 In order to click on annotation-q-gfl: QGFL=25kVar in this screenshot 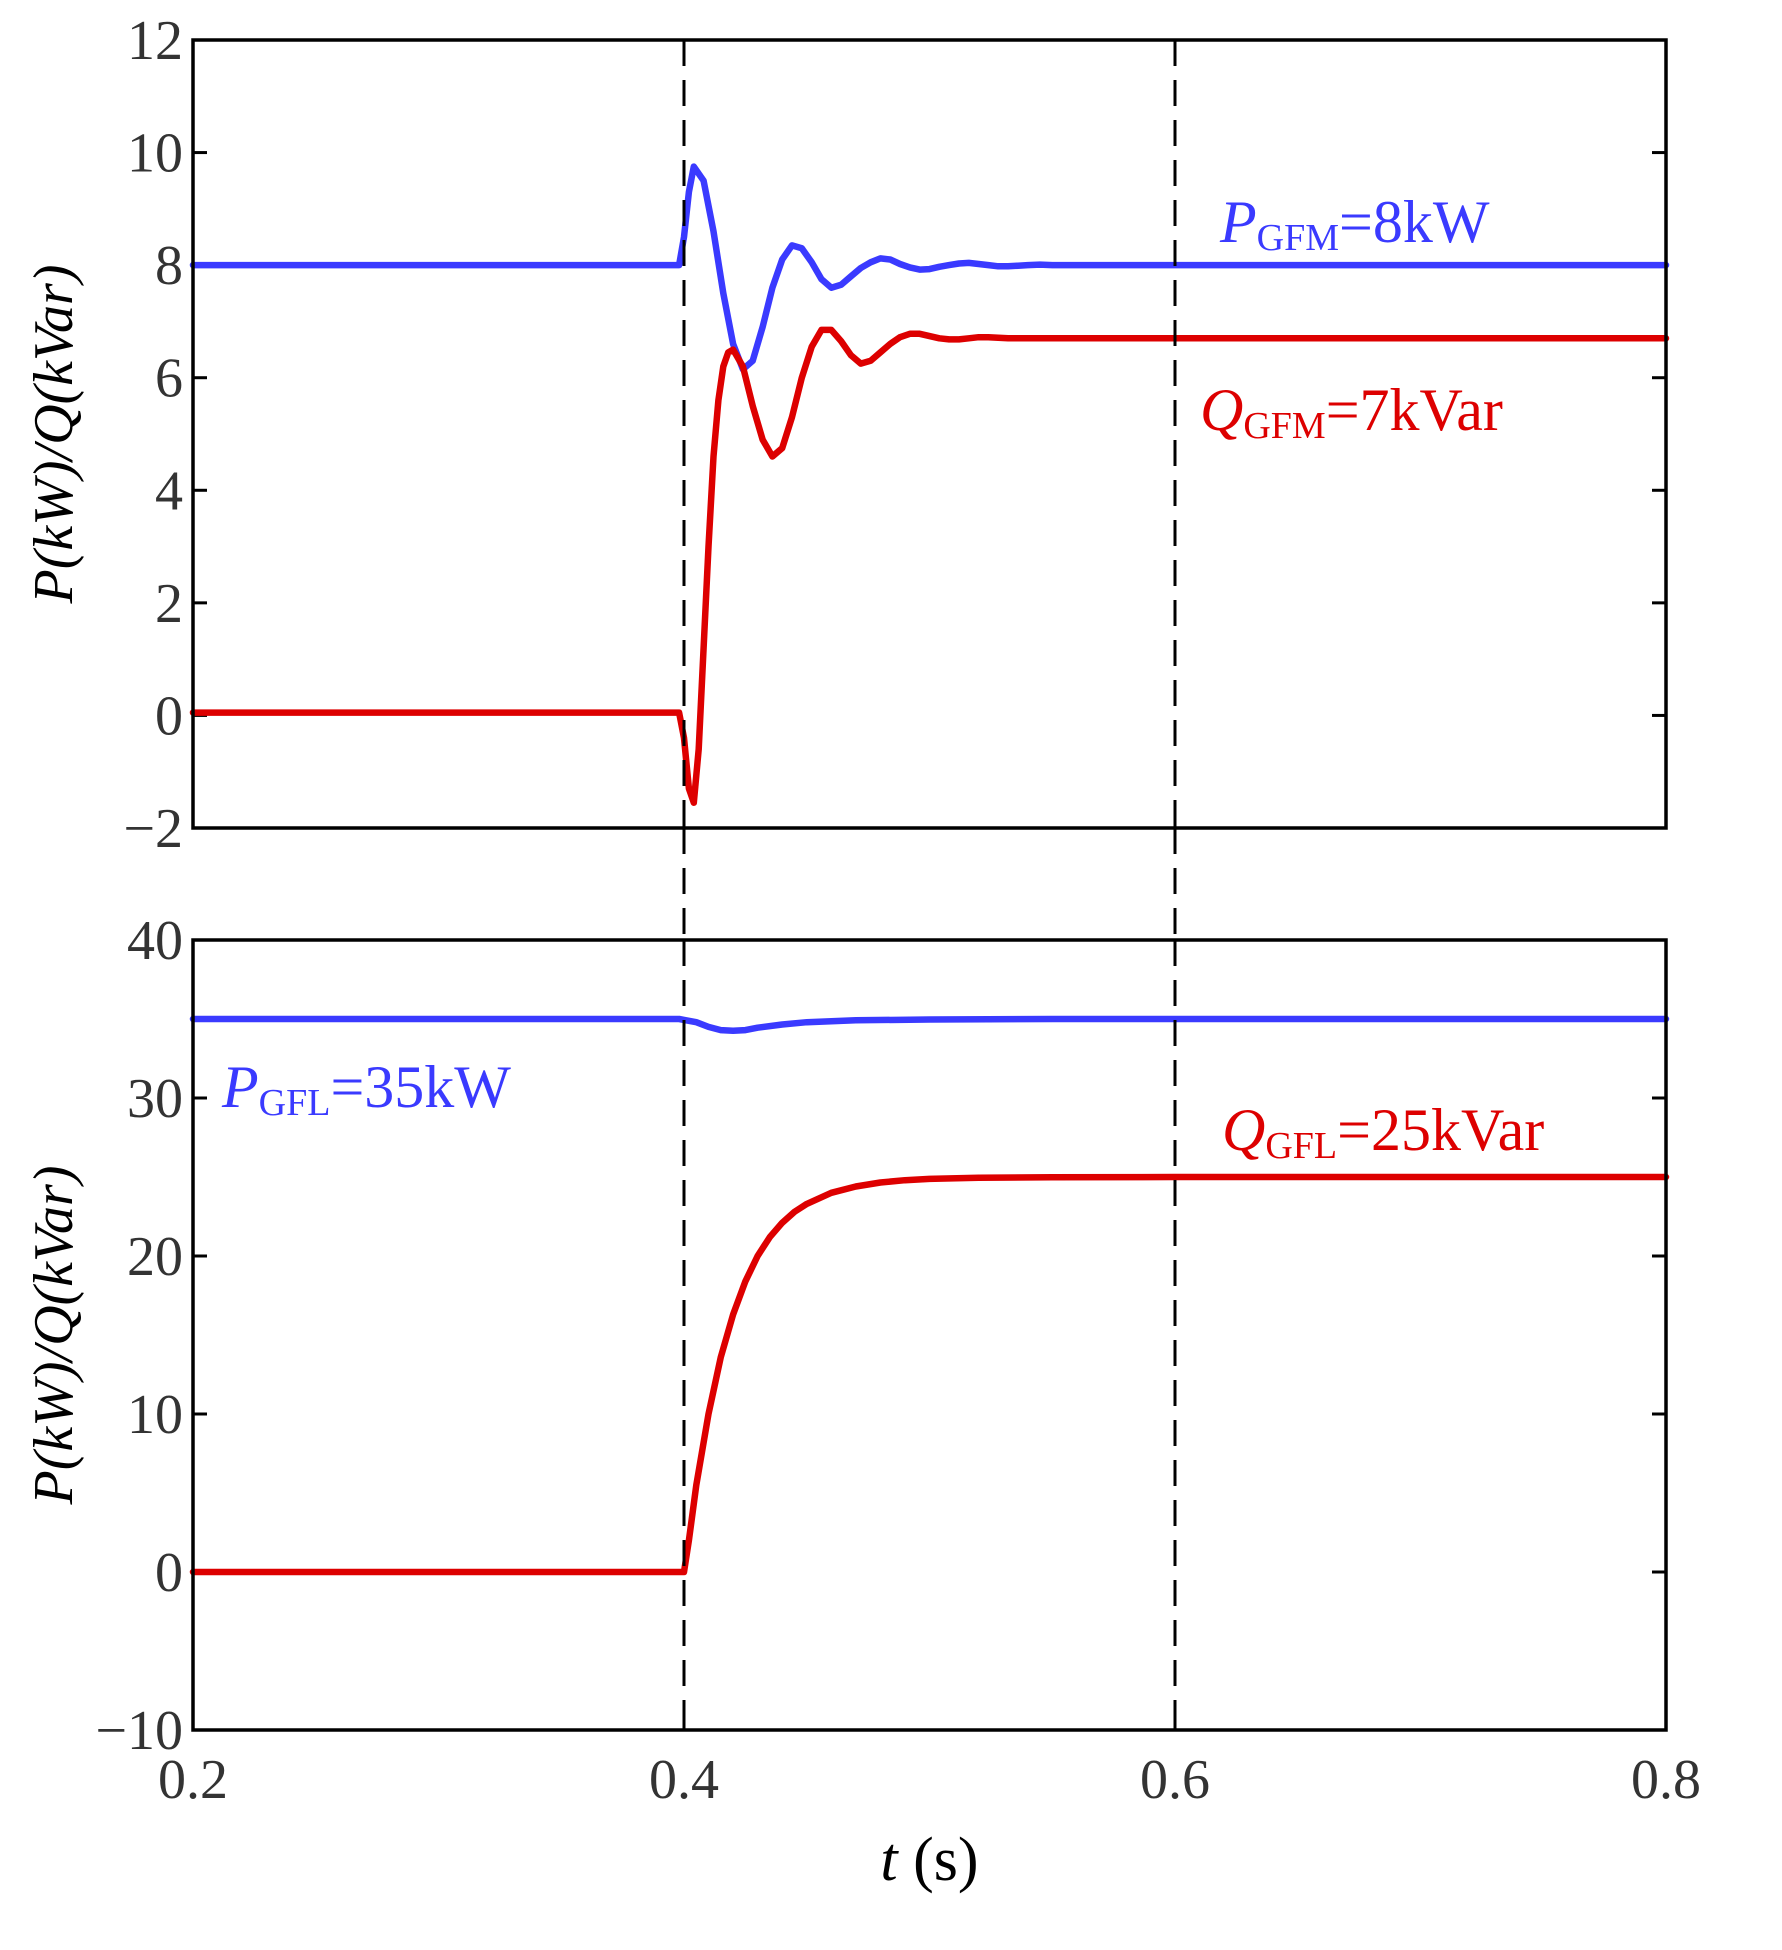, I will do `click(1383, 1132)`.